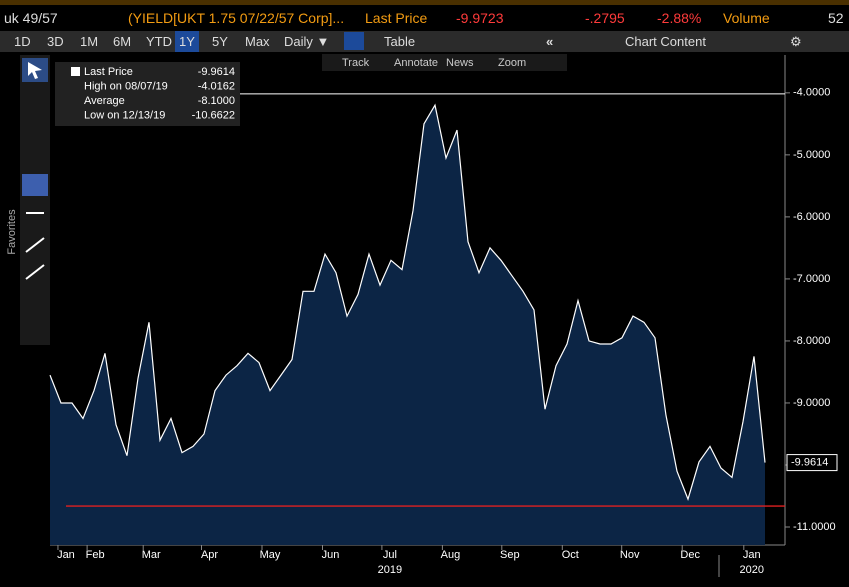  What do you see at coordinates (460, 63) in the screenshot?
I see `chart-tool: News` at bounding box center [460, 63].